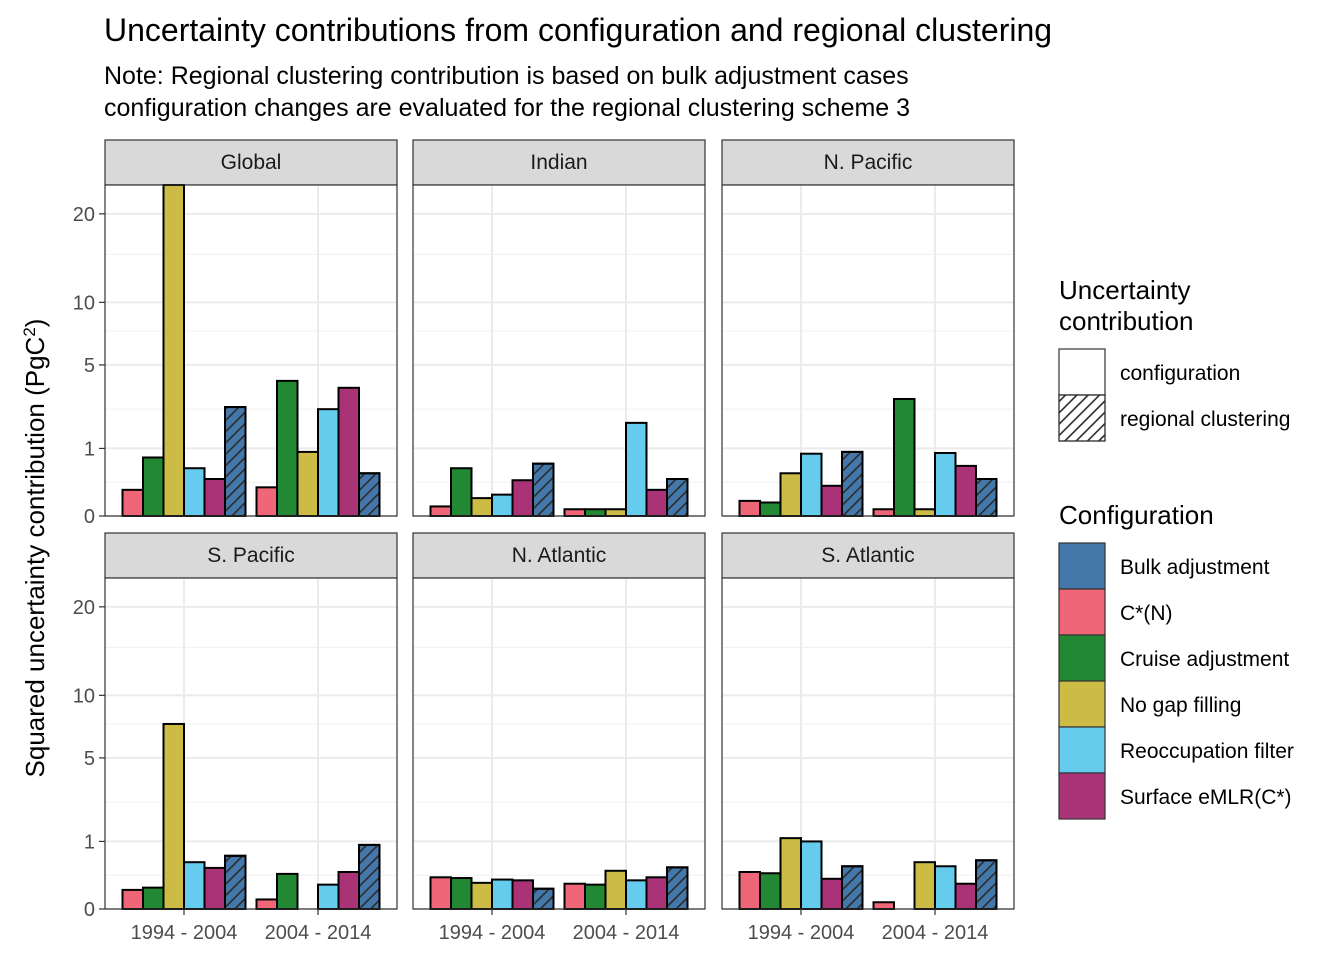 The height and width of the screenshot is (960, 1344). I want to click on facet-n-pacific: N. Pacific, so click(868, 328).